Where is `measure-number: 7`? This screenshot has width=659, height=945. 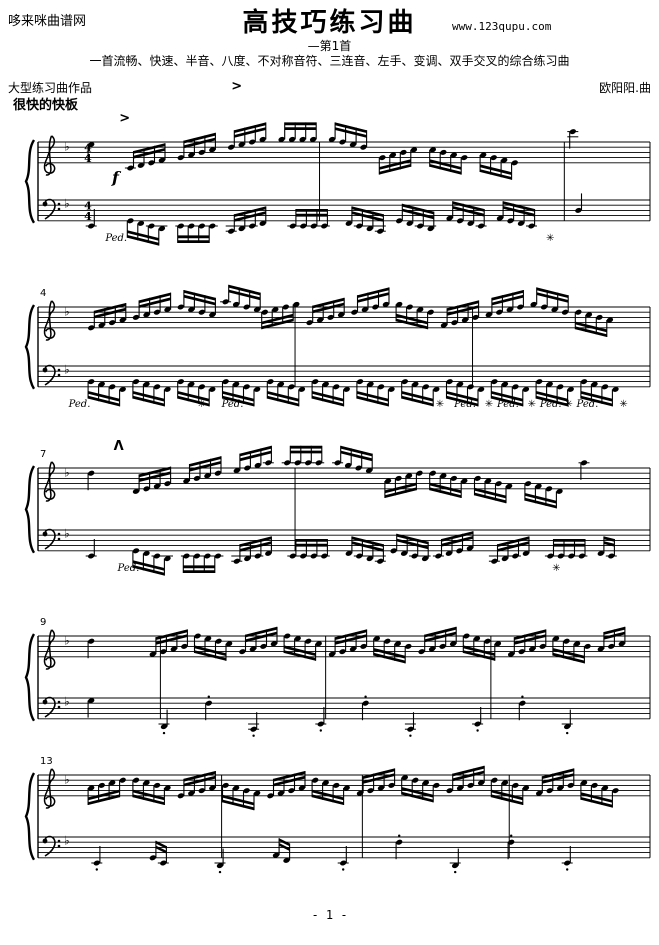 measure-number: 7 is located at coordinates (43, 454).